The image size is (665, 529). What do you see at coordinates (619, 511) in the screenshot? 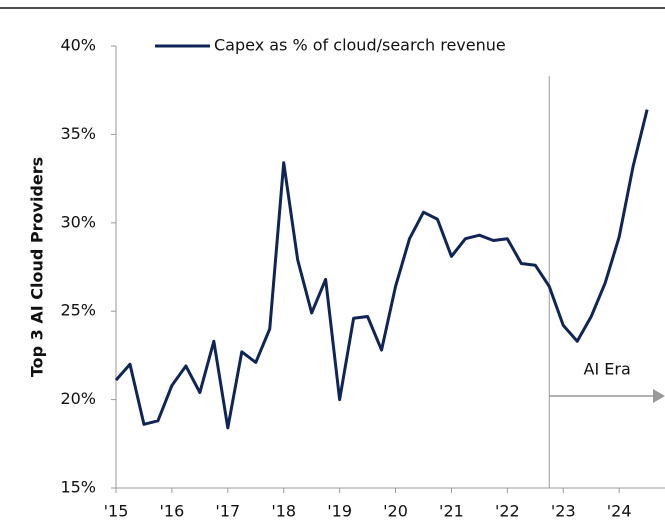
I see `x-tick-label: '24` at bounding box center [619, 511].